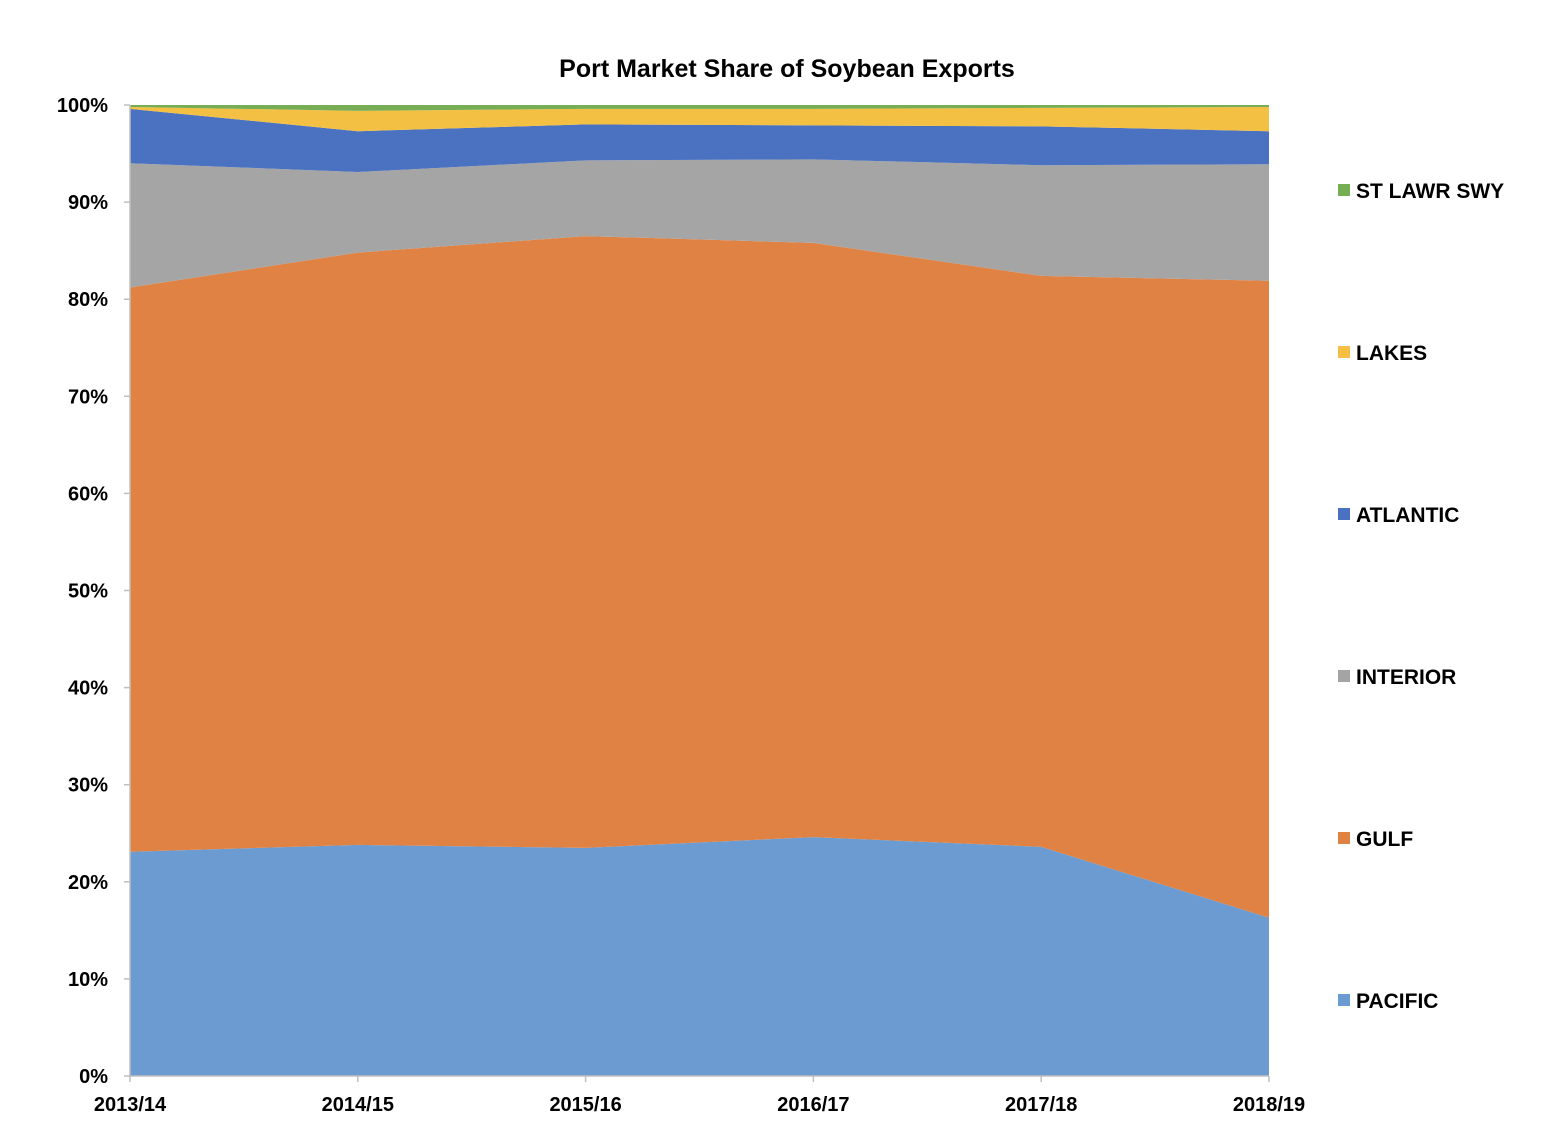  What do you see at coordinates (1391, 353) in the screenshot?
I see `legend-label: LAKES` at bounding box center [1391, 353].